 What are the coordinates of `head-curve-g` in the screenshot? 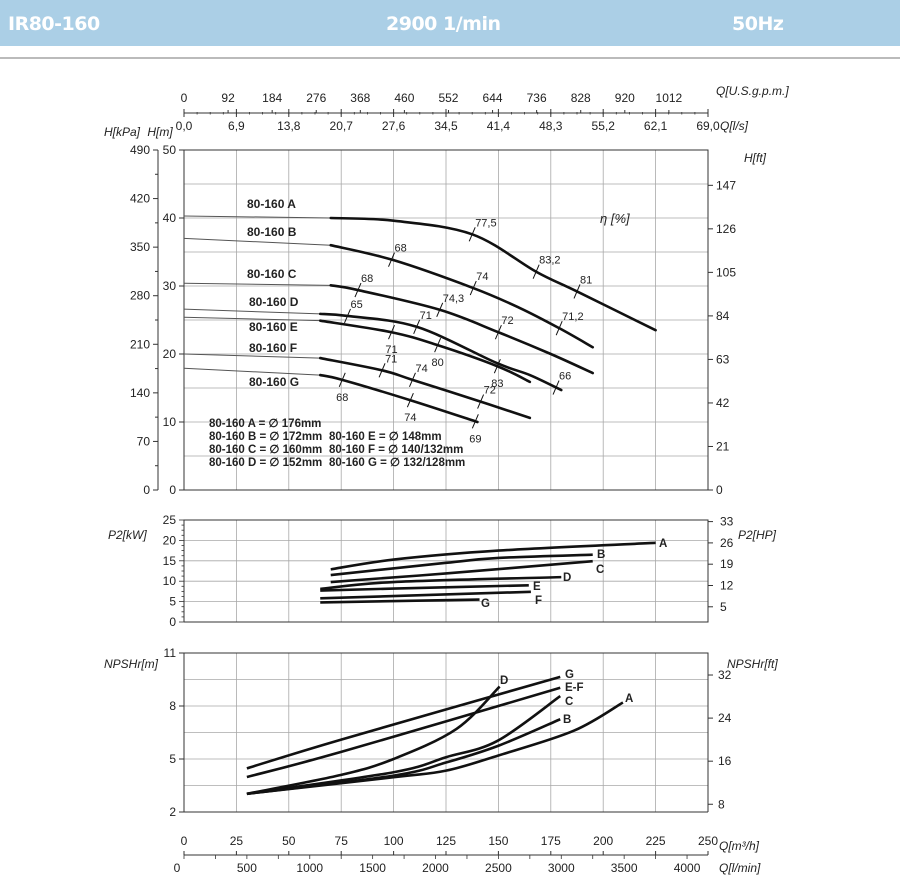 It's located at (398, 398).